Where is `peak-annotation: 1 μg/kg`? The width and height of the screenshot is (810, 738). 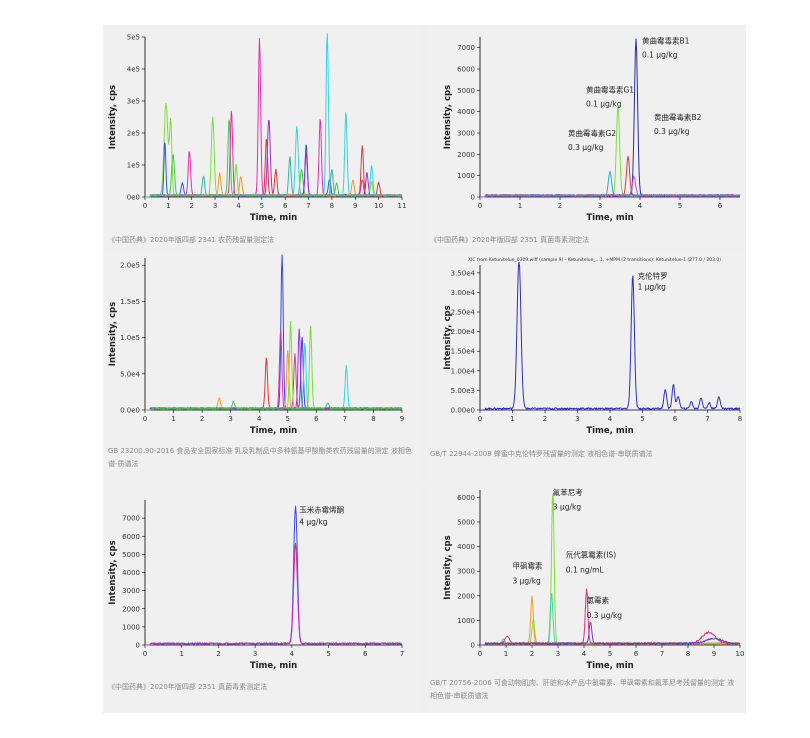
peak-annotation: 1 μg/kg is located at coordinates (652, 286).